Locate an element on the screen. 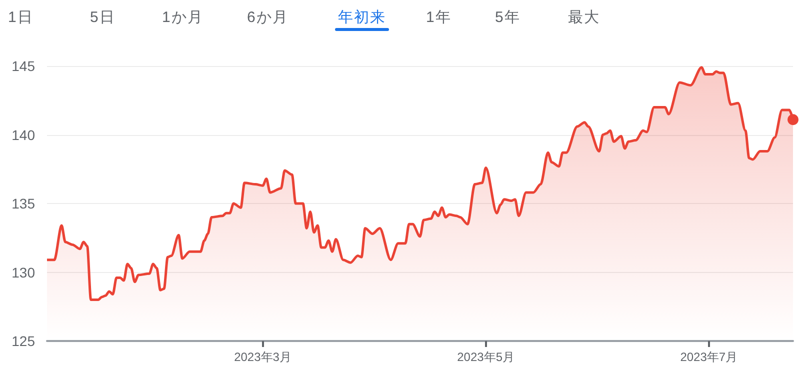  text: 6か月 is located at coordinates (267, 17).